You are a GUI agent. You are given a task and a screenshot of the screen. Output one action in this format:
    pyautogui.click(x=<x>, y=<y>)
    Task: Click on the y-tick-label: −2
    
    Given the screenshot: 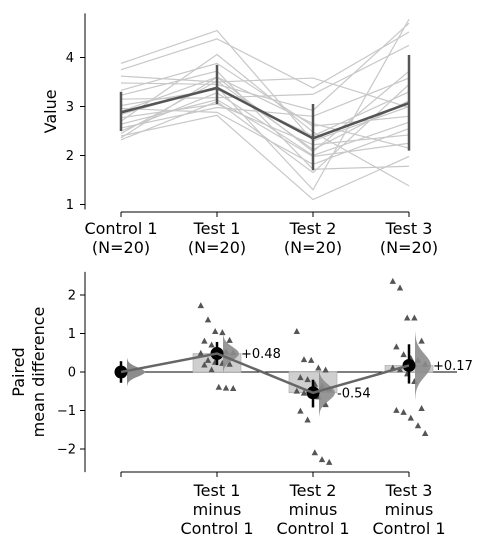 What is the action you would take?
    pyautogui.click(x=66, y=450)
    